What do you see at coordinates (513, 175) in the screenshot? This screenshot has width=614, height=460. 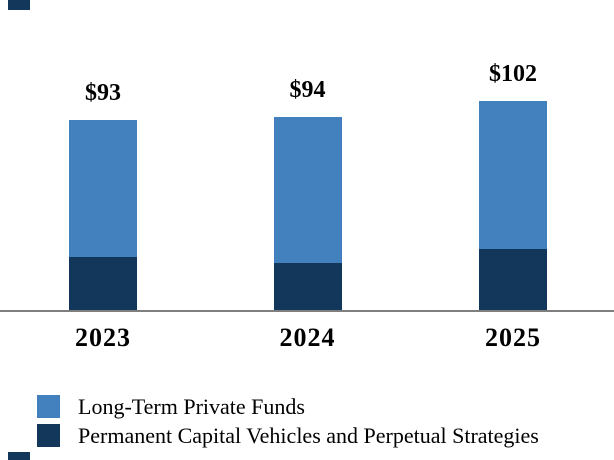 I see `bar-segment-long-term-private-funds-2025` at bounding box center [513, 175].